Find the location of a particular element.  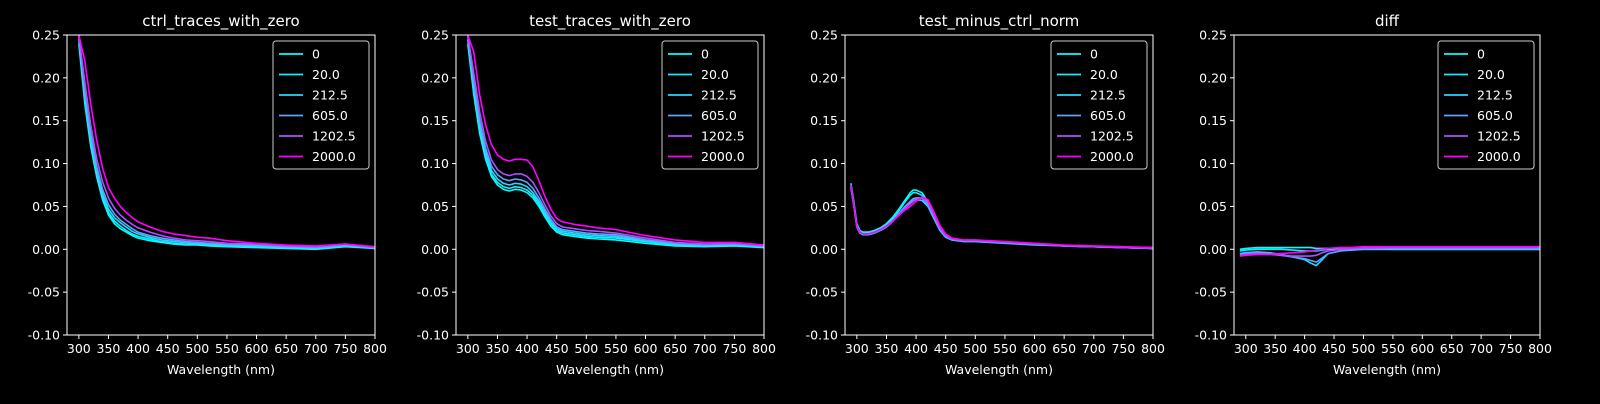

legend-label: 605.0 is located at coordinates (1495, 115).